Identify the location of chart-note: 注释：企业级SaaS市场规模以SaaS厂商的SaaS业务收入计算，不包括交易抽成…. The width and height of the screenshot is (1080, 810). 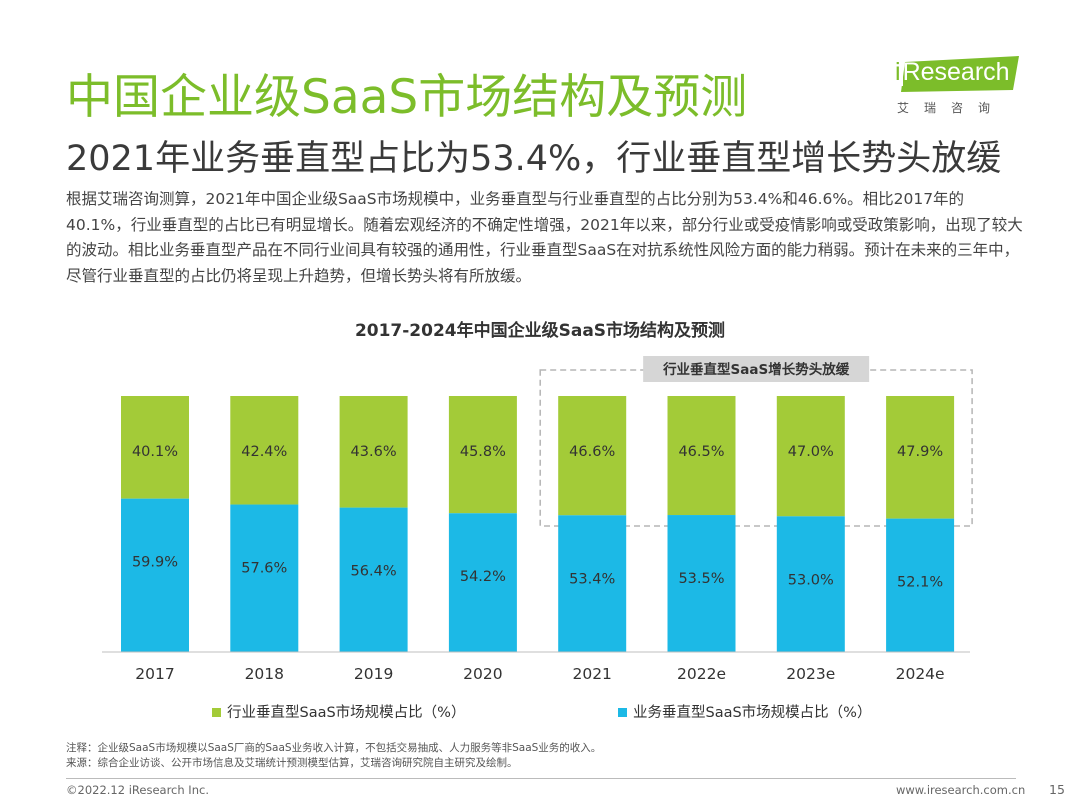
(334, 748).